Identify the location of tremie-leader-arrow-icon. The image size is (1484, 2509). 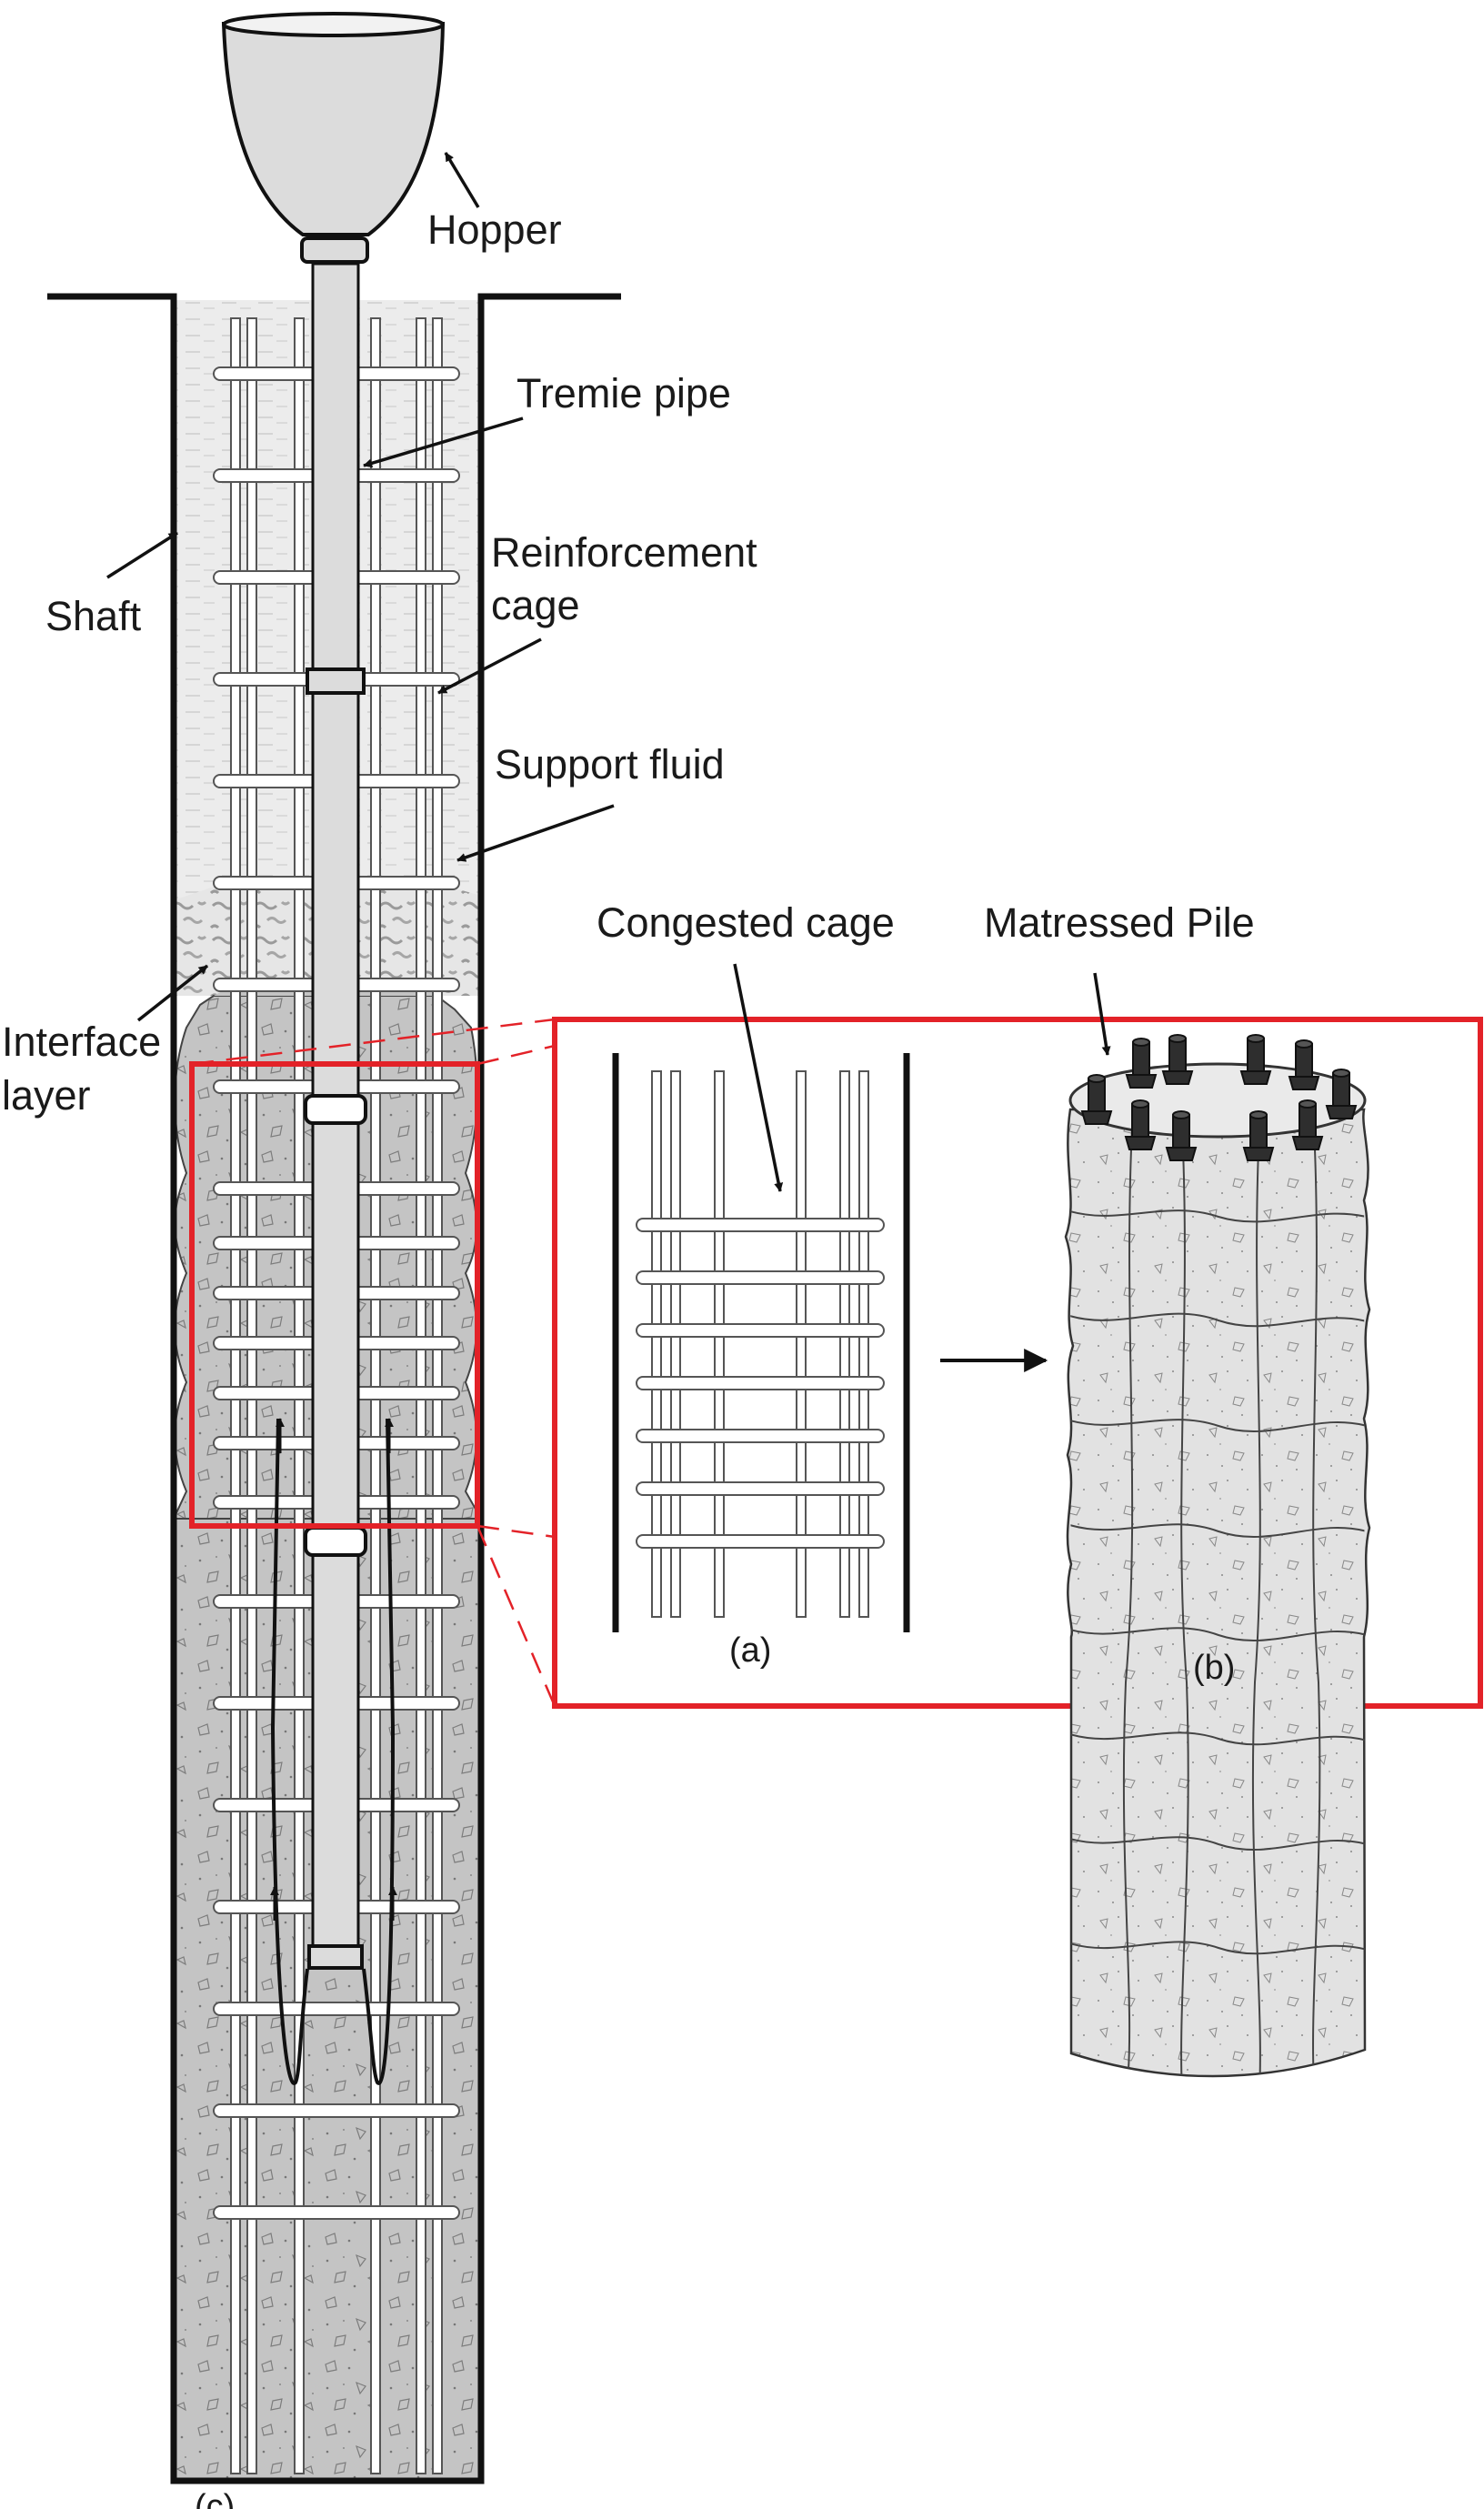
(443, 442).